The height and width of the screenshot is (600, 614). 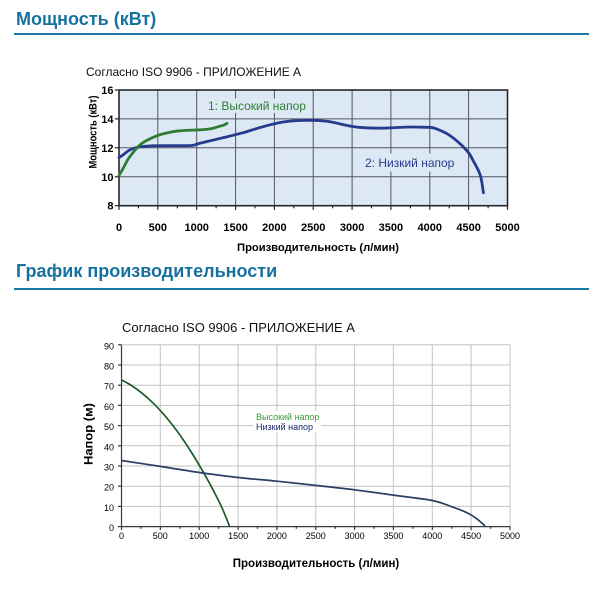 What do you see at coordinates (410, 163) in the screenshot?
I see `svg-text: 2: Низкий напор` at bounding box center [410, 163].